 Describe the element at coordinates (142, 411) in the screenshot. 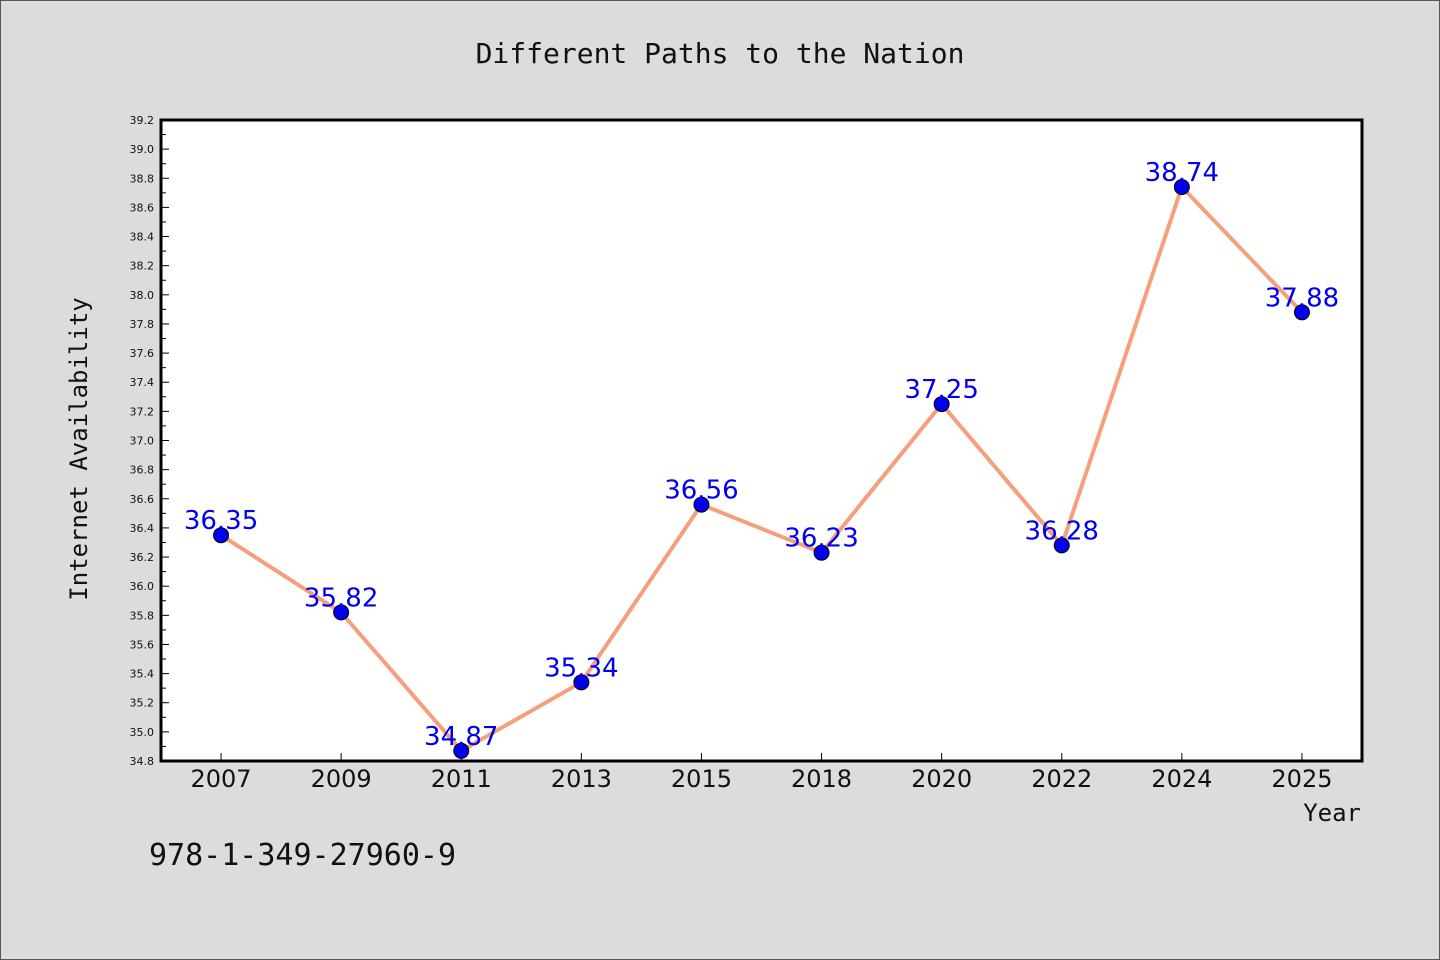

I see `y-tick-label: 37.2` at that location.